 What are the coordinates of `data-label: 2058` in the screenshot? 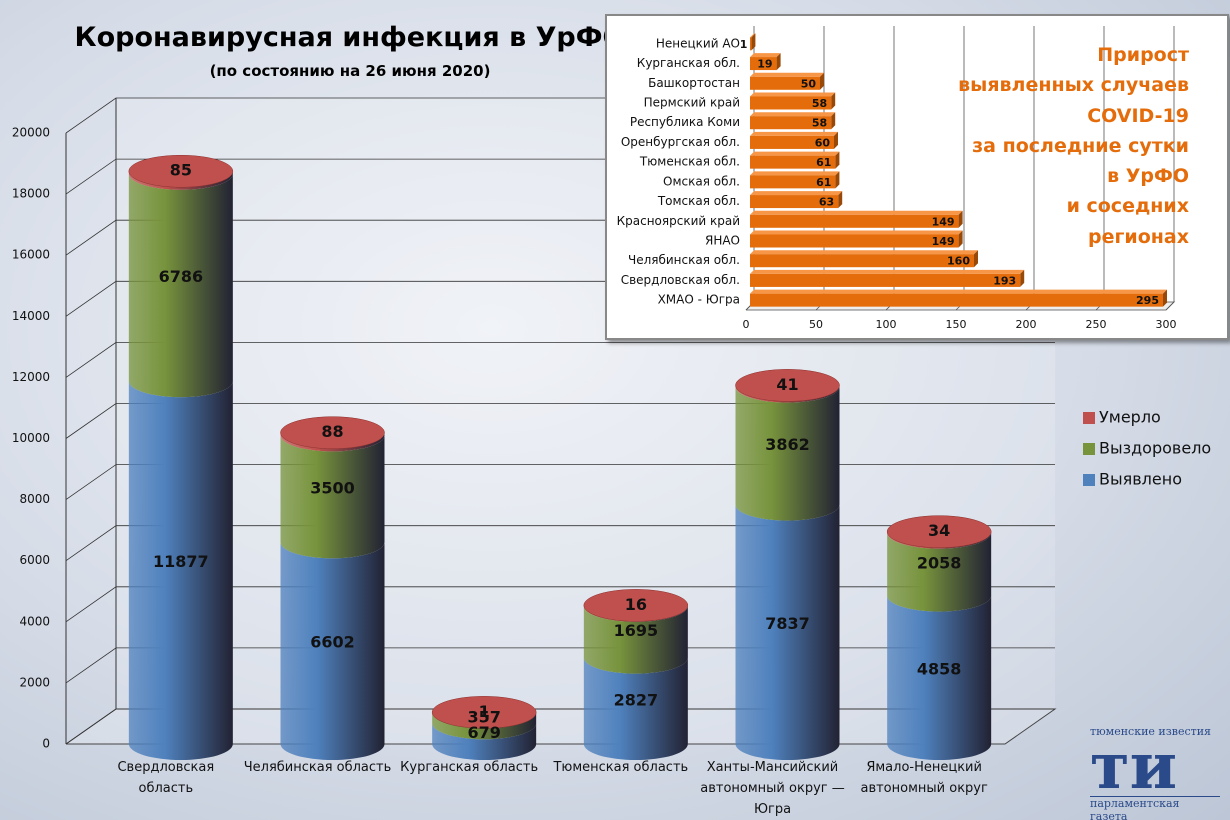 It's located at (939, 563).